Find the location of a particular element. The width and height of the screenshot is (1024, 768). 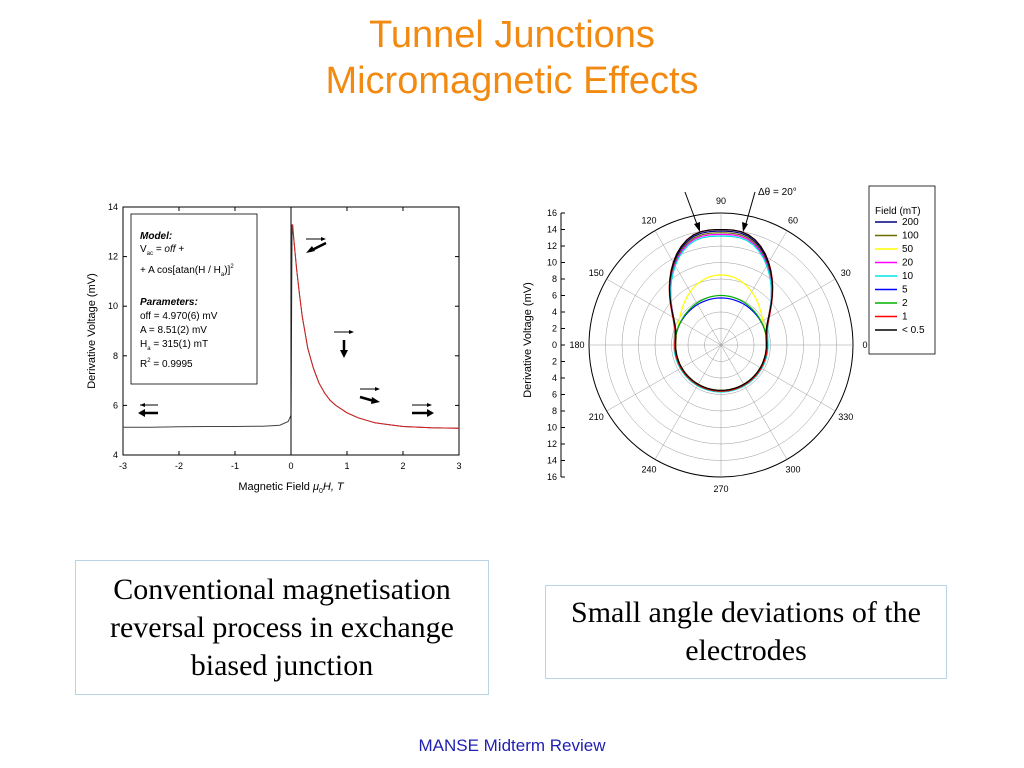

arrow-pair-right2 is located at coordinates (423, 410).